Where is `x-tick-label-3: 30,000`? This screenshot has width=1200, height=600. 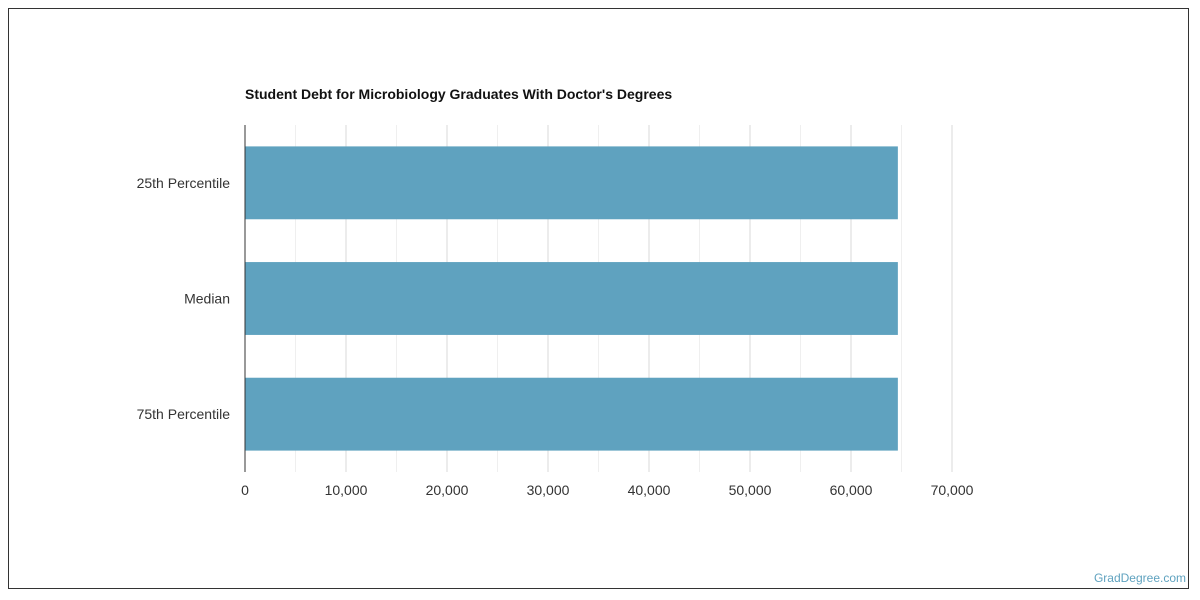
x-tick-label-3: 30,000 is located at coordinates (548, 490).